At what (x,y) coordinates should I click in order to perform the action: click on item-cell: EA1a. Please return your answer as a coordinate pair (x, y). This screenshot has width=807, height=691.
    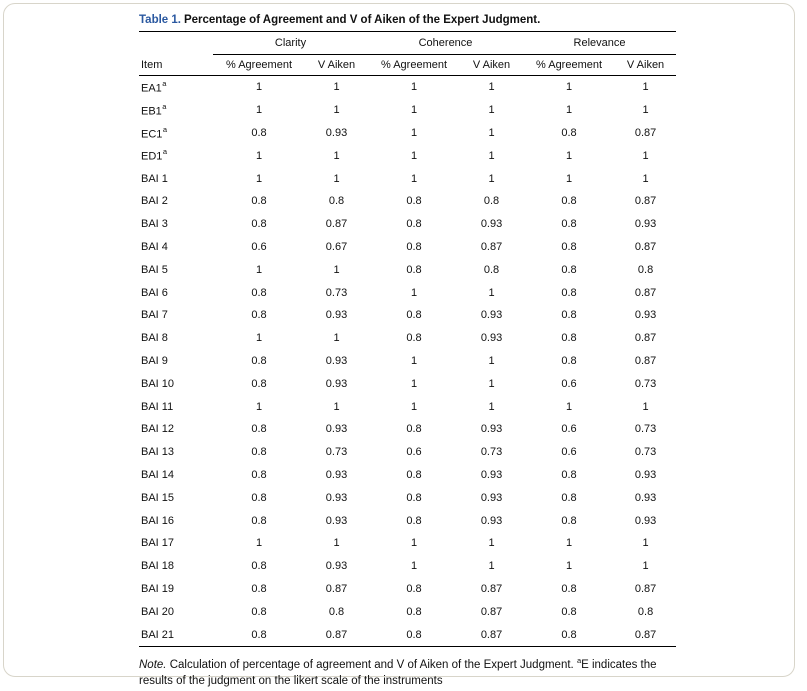
    Looking at the image, I should click on (154, 87).